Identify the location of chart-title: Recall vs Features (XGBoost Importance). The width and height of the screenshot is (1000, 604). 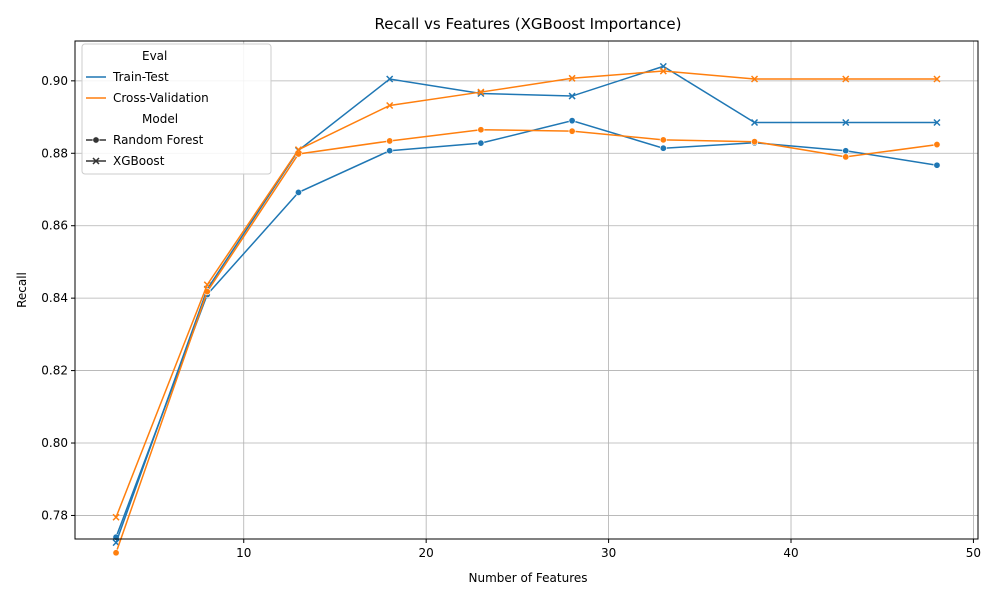
(528, 24).